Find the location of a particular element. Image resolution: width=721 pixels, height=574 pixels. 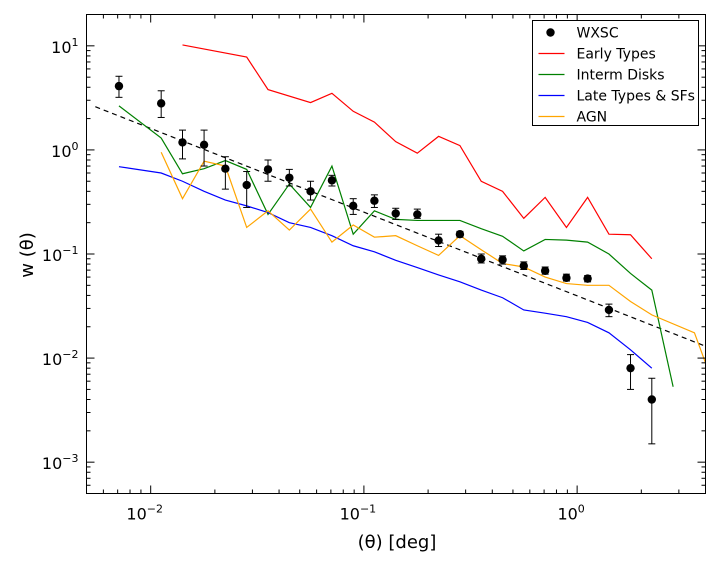

legend-box is located at coordinates (615, 73).